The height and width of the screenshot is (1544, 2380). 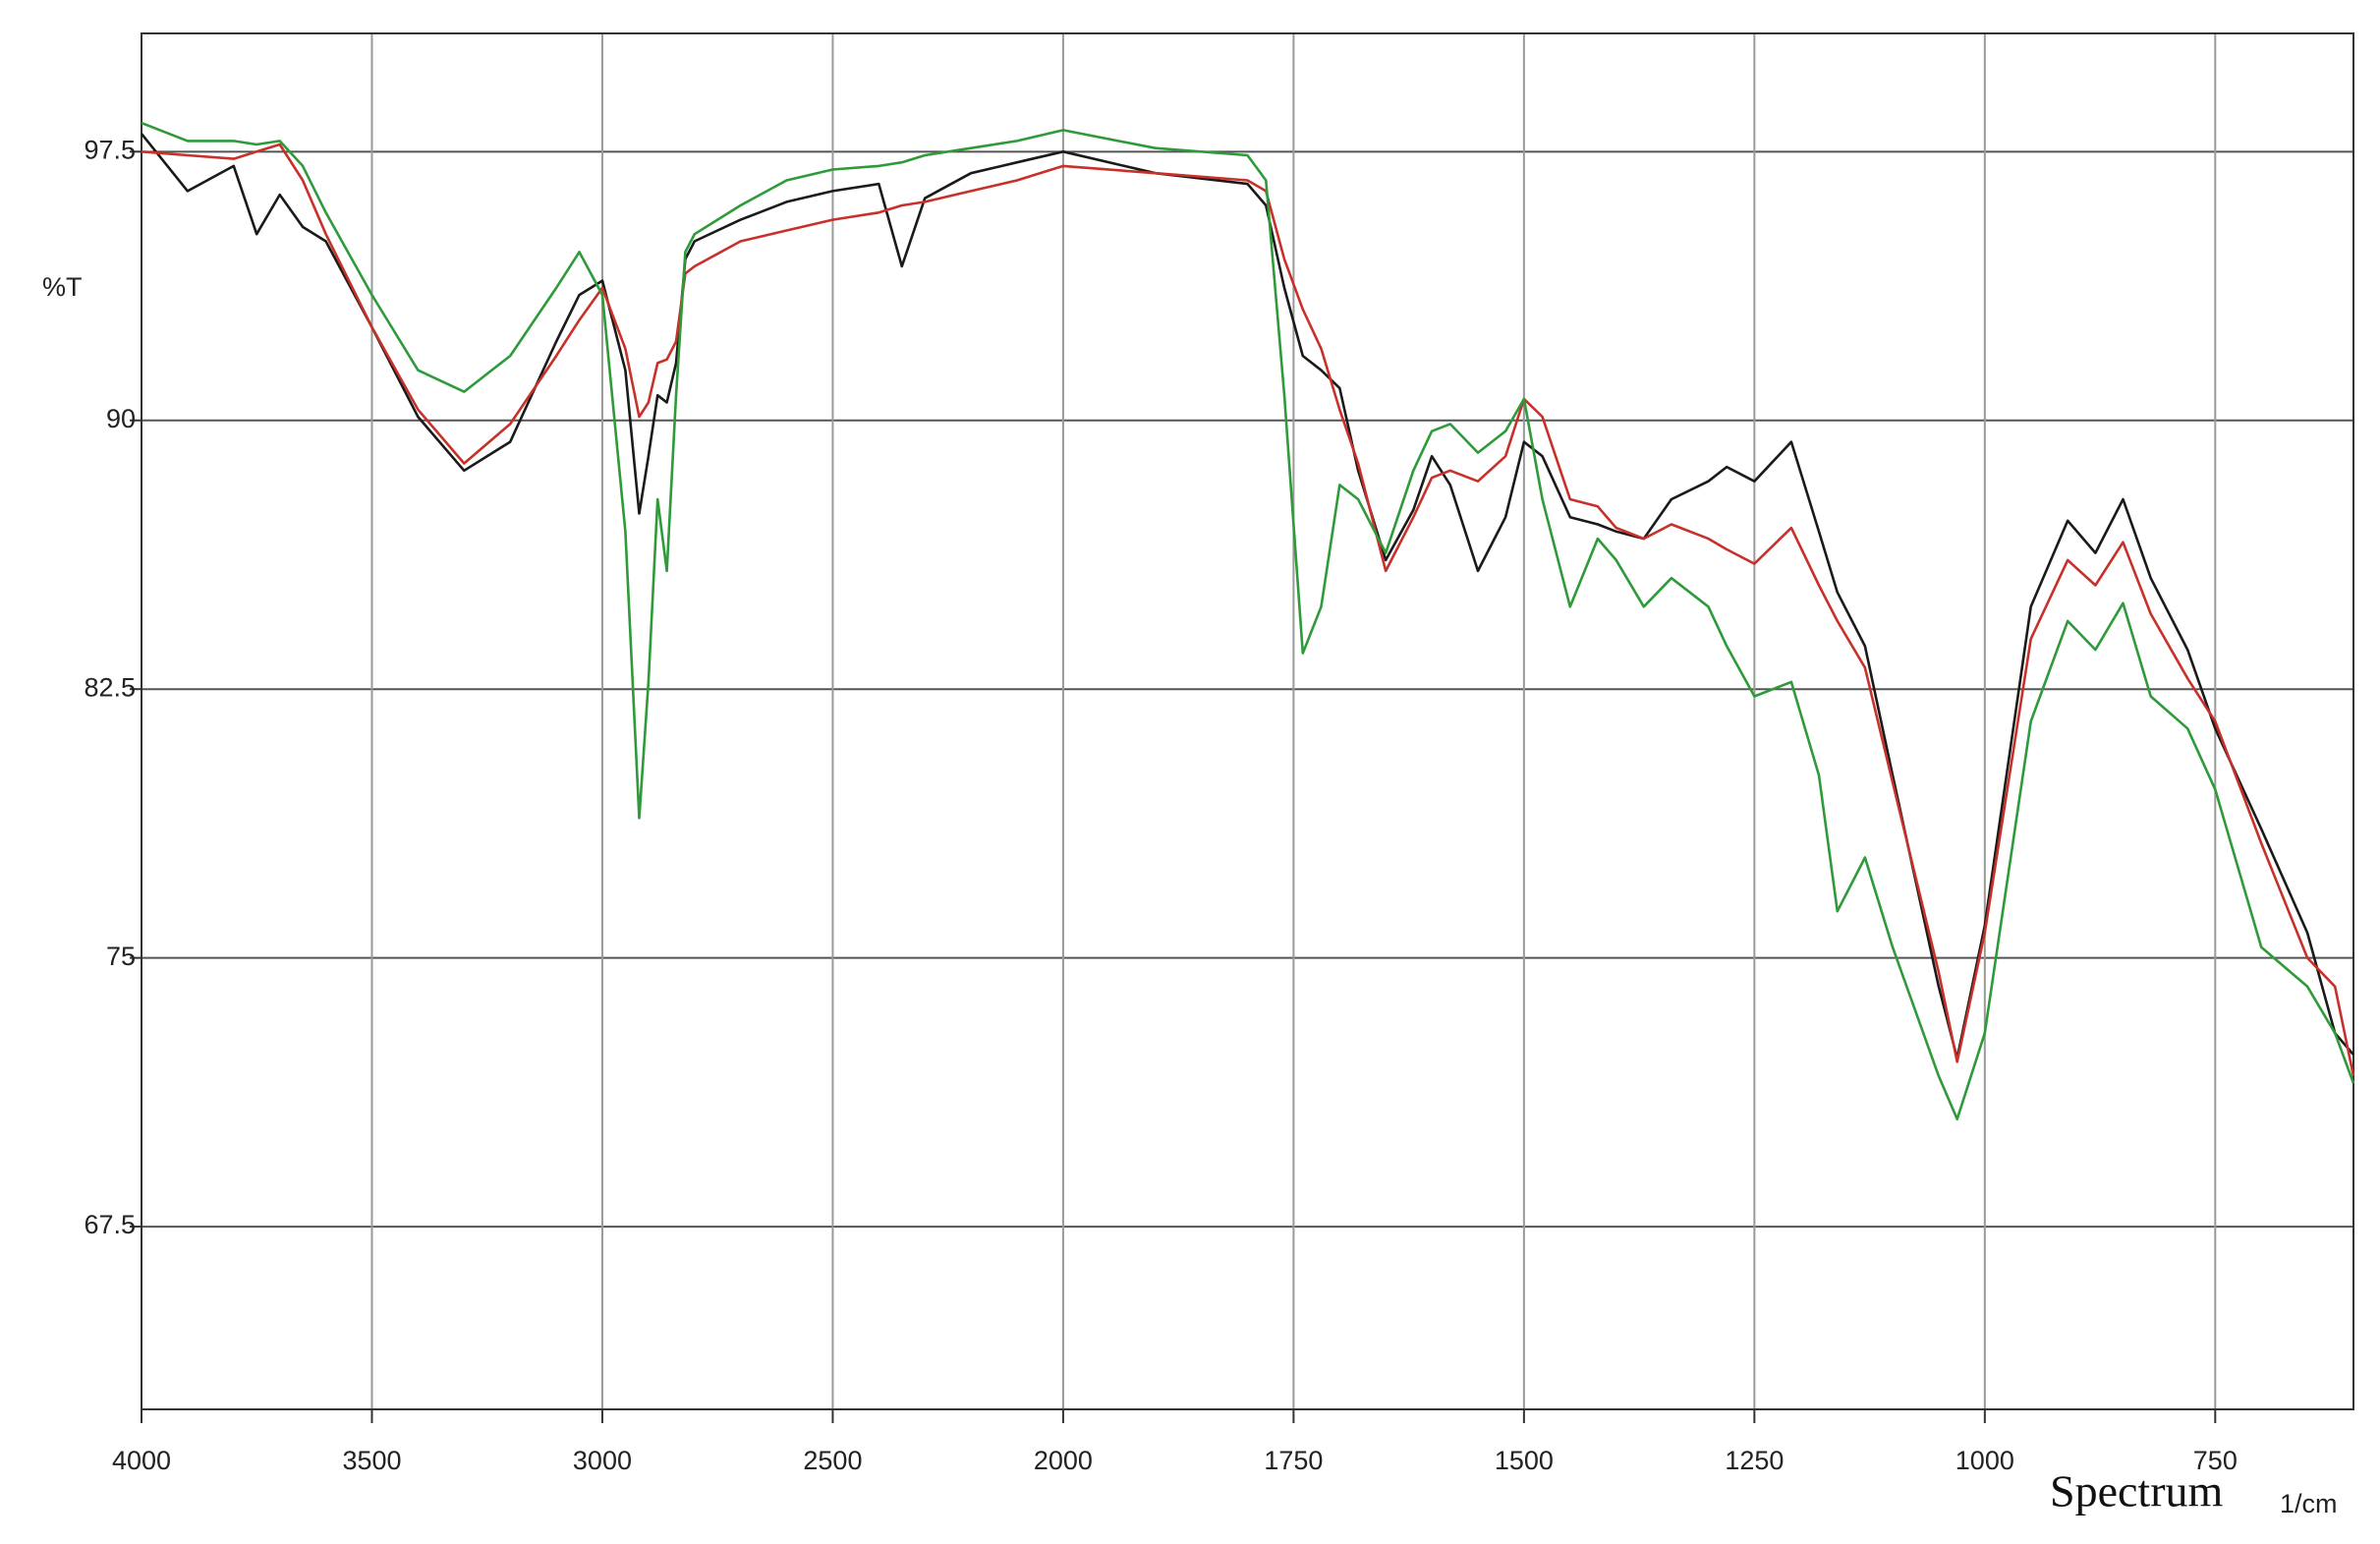 I want to click on y-tick-label: 67.5, so click(x=110, y=1225).